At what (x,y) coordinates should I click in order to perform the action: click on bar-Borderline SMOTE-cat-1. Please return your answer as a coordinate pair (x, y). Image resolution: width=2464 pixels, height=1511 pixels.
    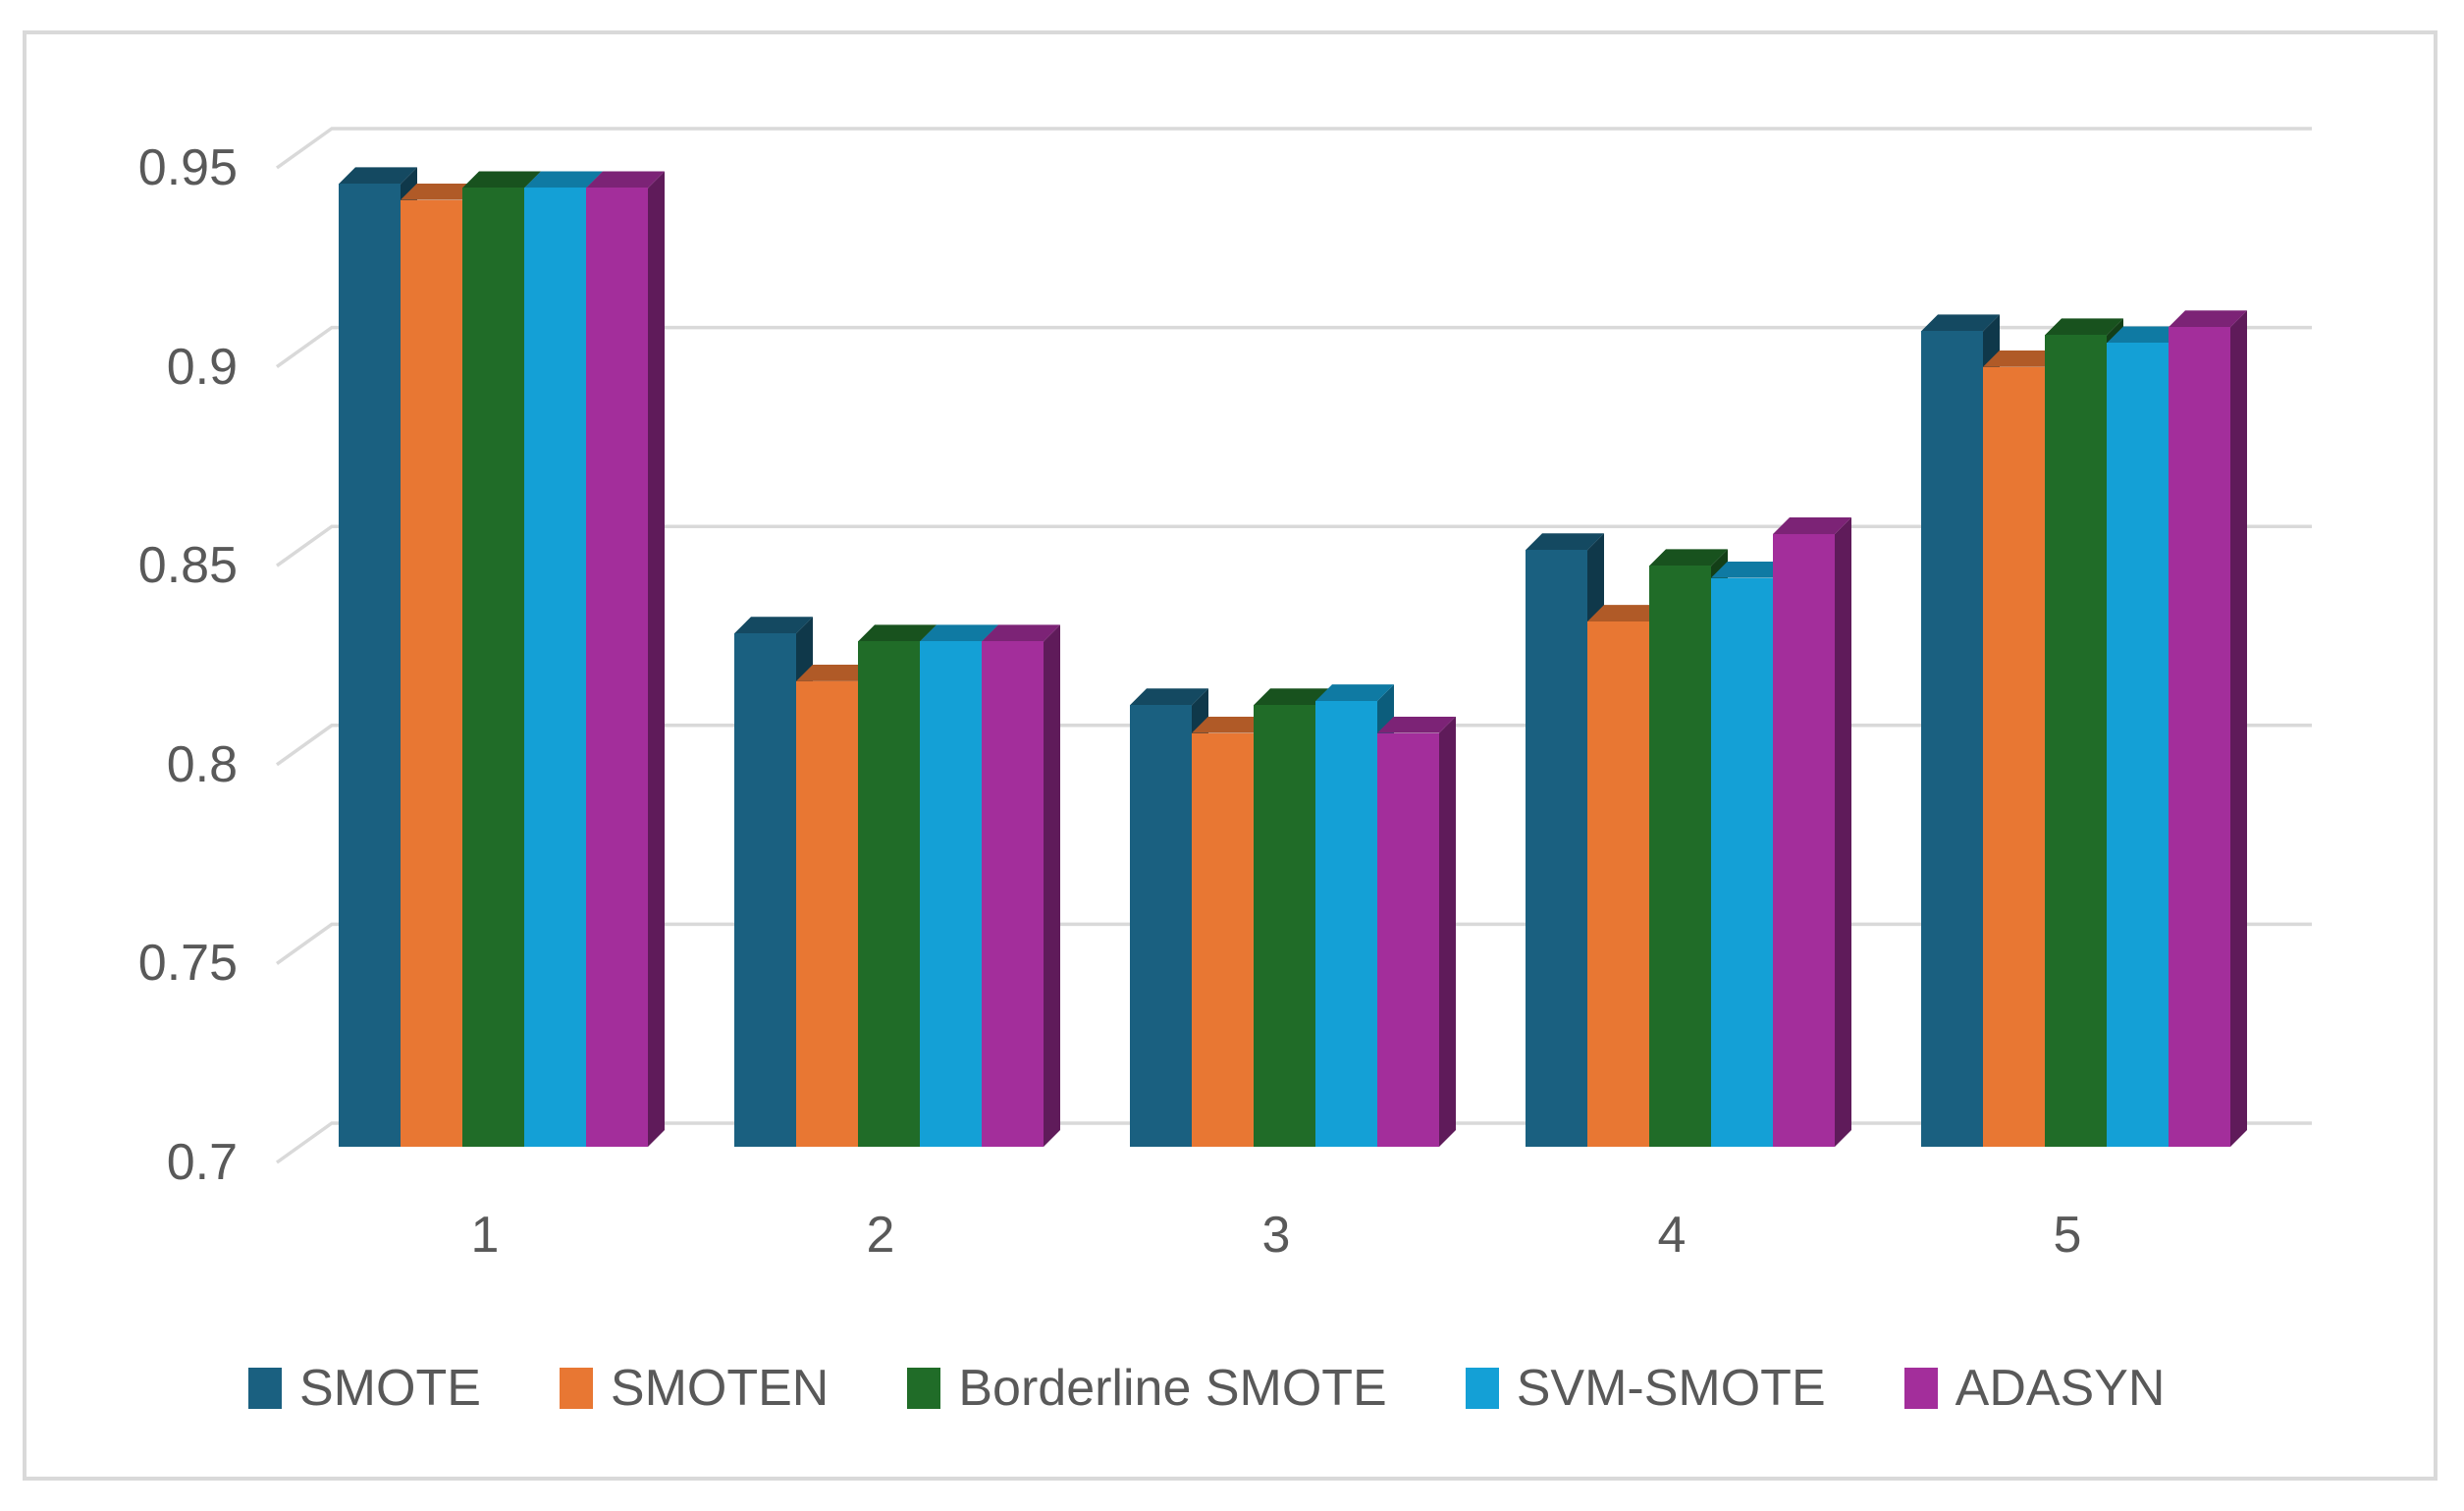
    Looking at the image, I should click on (493, 668).